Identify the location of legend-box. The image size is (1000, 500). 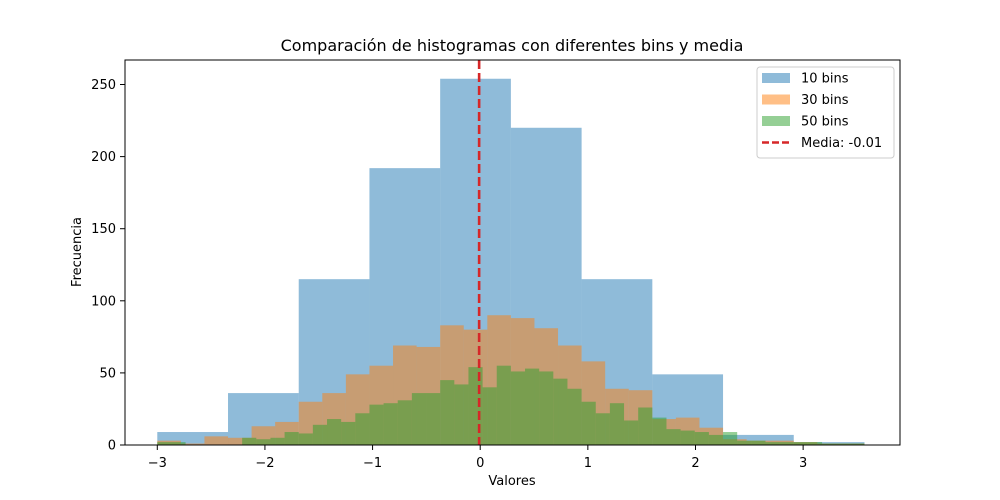
(825, 112).